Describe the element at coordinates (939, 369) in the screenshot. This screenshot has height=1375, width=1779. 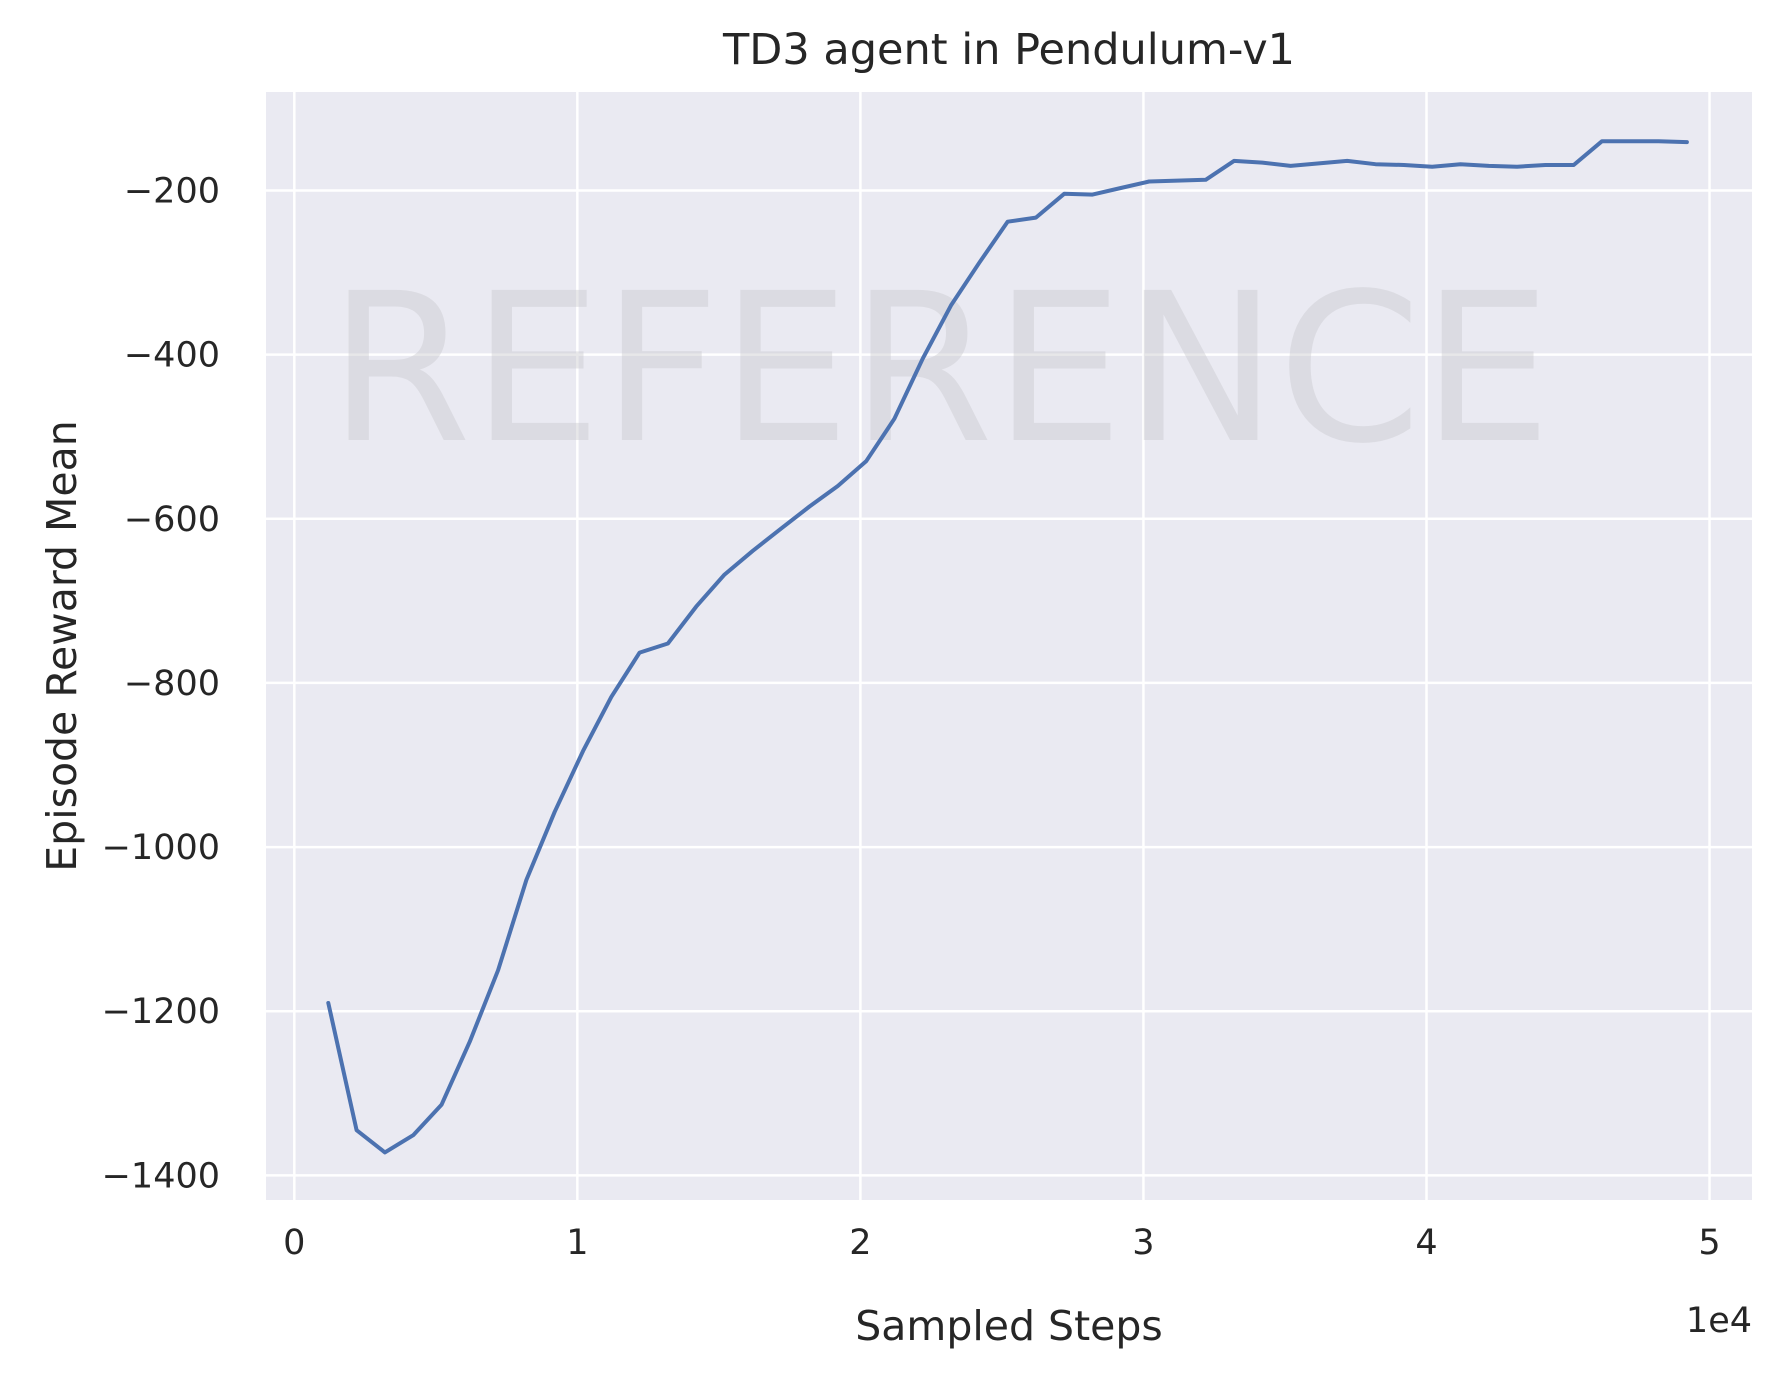
I see `watermark-text: REFERENCE` at that location.